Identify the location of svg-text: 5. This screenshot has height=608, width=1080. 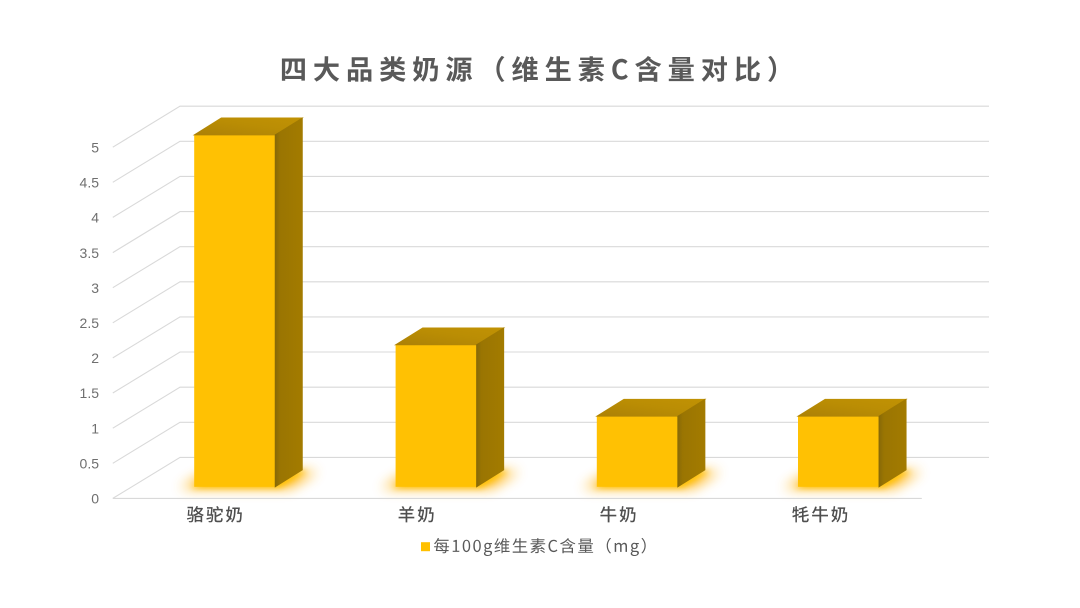
(95, 147).